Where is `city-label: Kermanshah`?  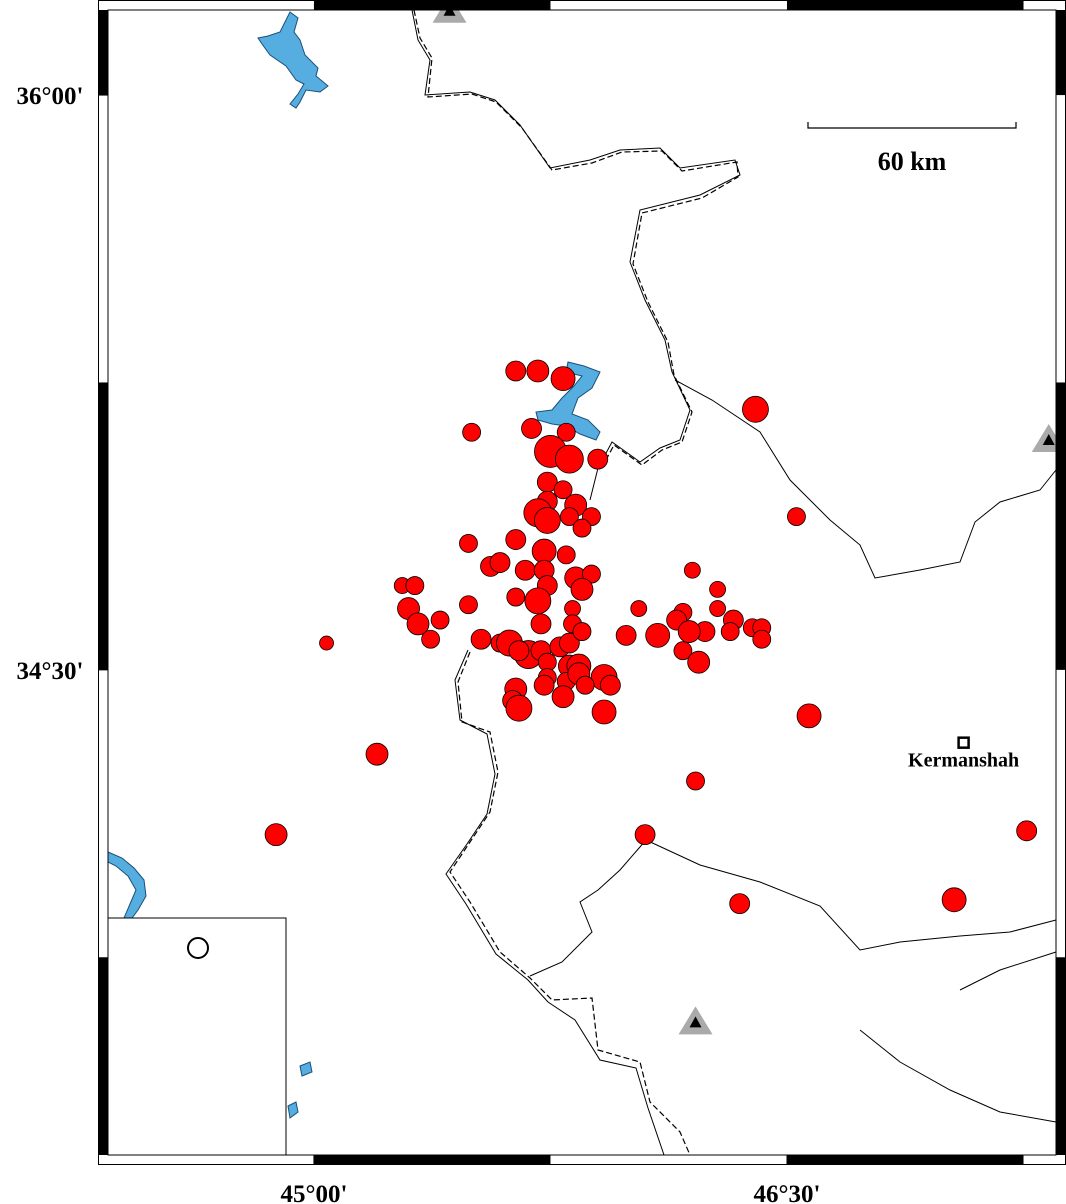
city-label: Kermanshah is located at coordinates (963, 761).